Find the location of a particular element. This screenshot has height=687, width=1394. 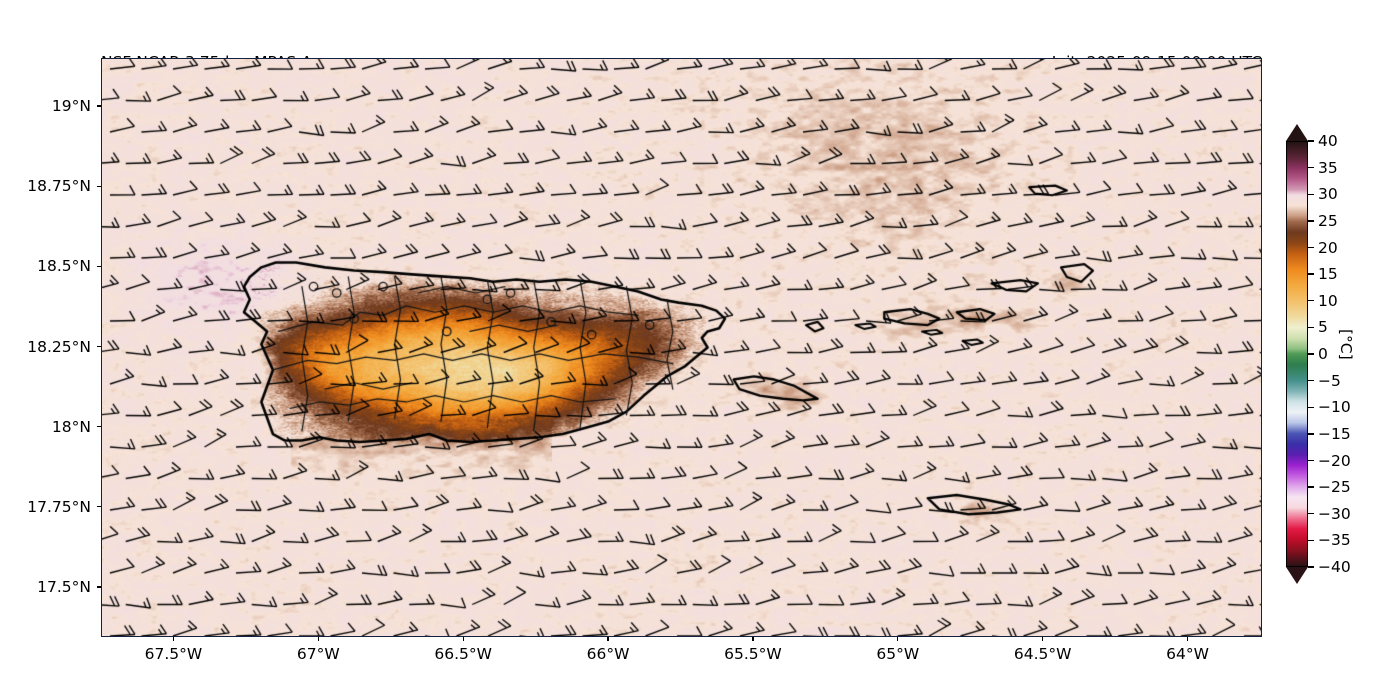

colorbar-under-arrow is located at coordinates (1297, 575).